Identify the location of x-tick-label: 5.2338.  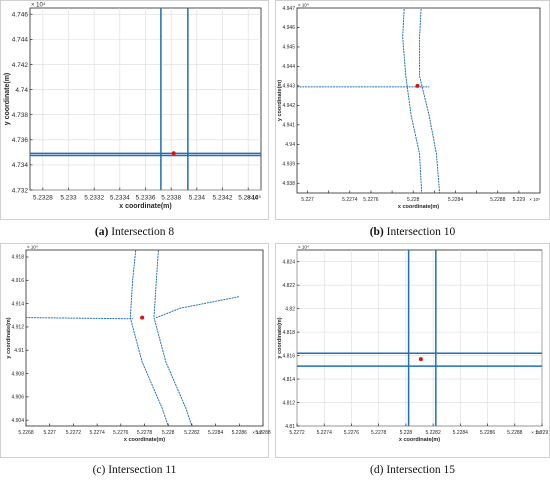
(171, 198).